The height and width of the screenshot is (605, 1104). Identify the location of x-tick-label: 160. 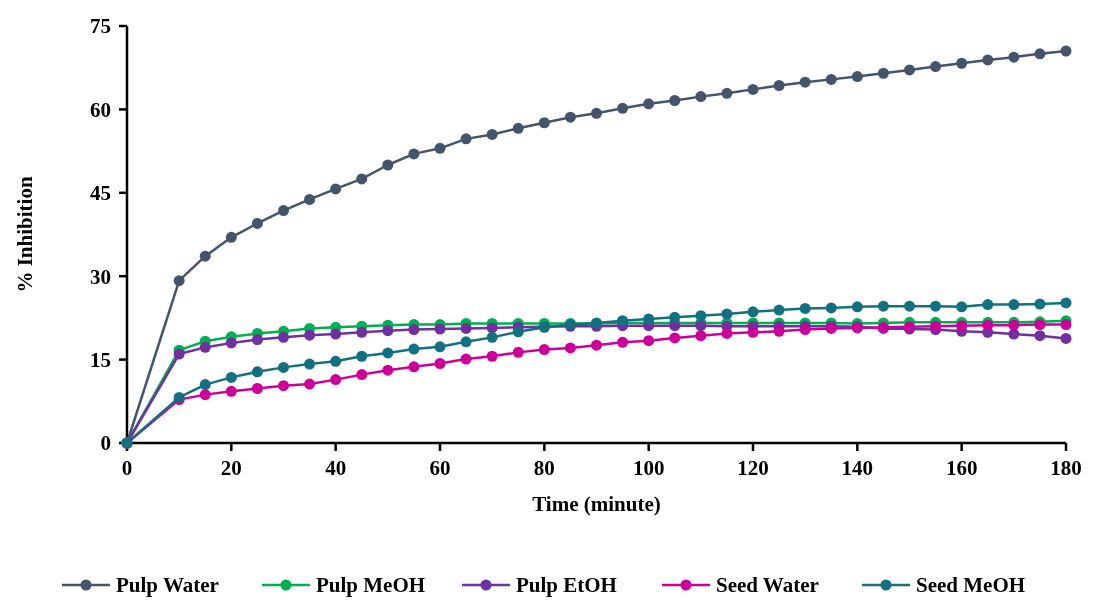
(961, 468).